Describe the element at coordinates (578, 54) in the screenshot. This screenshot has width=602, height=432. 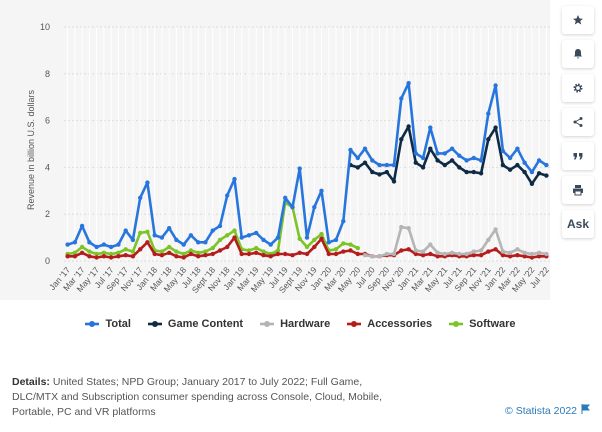
I see `notification-button` at that location.